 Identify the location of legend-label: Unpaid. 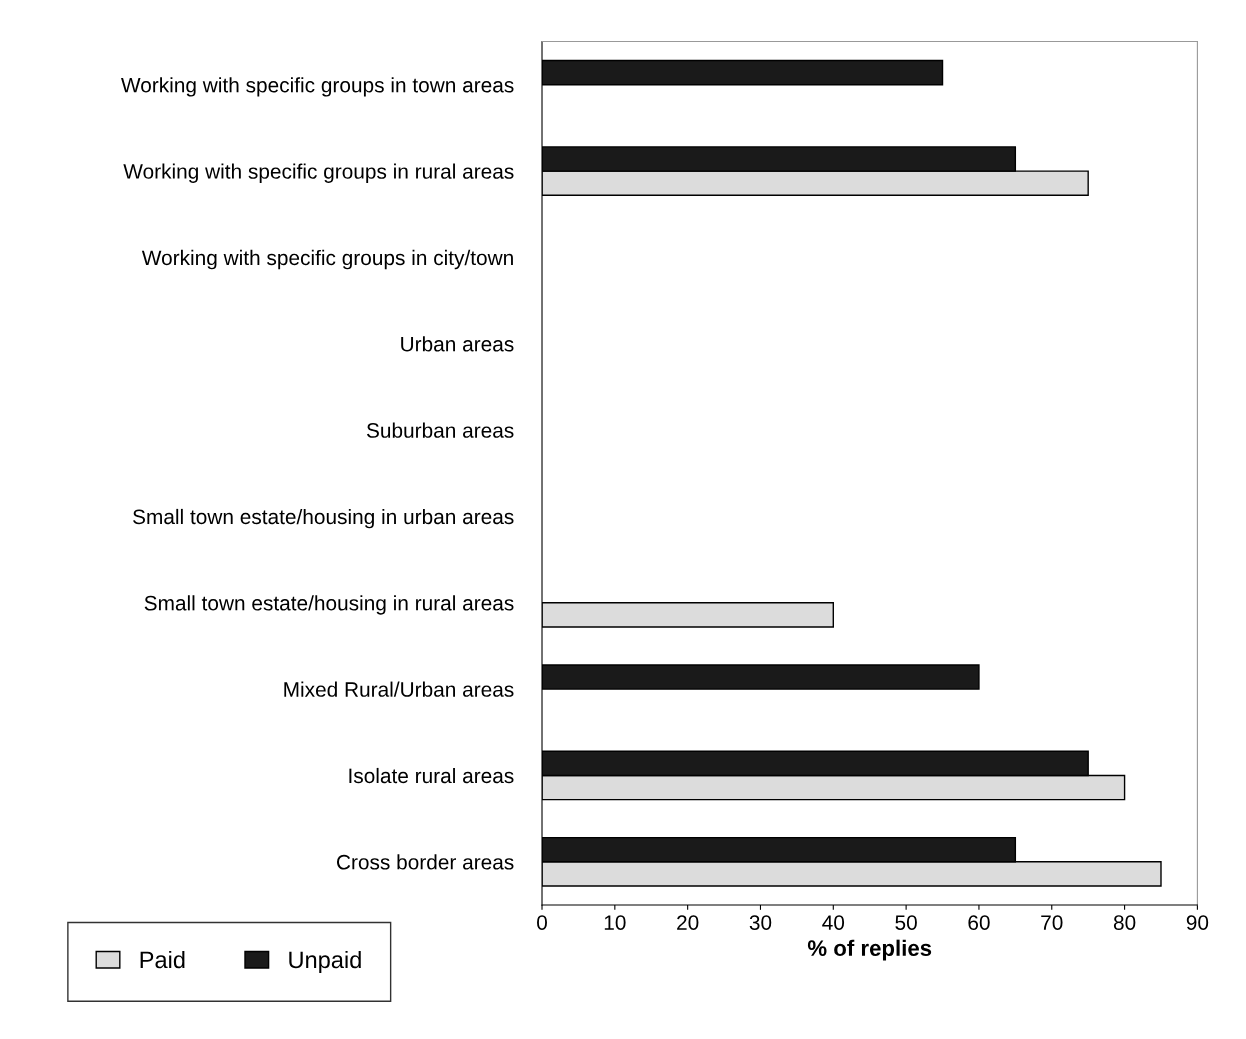
(325, 961).